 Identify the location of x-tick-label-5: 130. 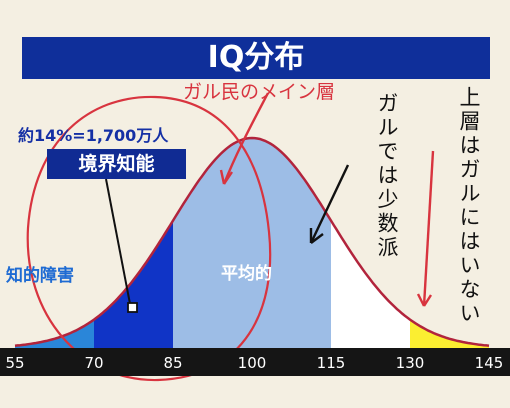
(410, 363).